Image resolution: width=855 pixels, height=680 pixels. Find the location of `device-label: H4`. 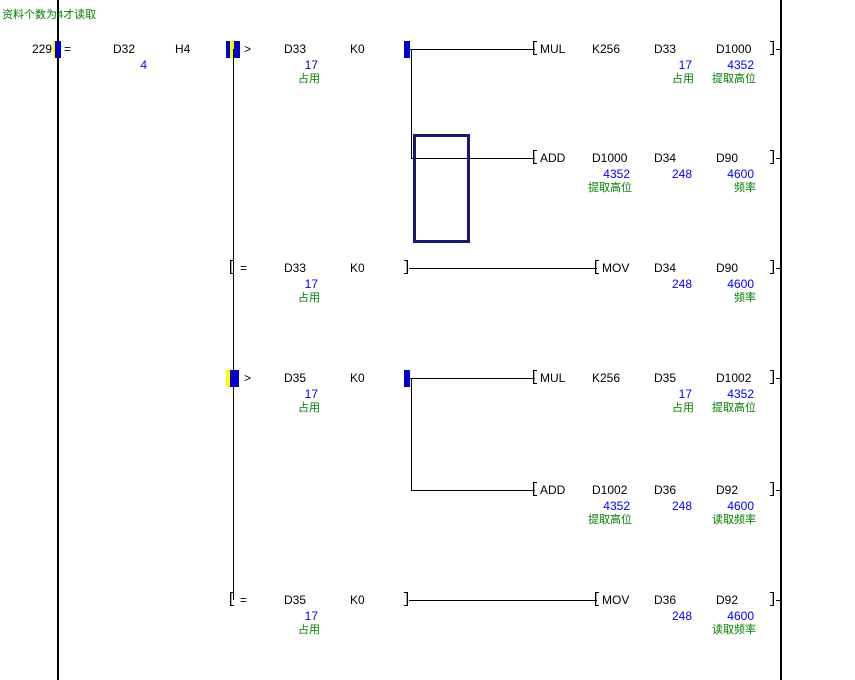

device-label: H4 is located at coordinates (183, 49).